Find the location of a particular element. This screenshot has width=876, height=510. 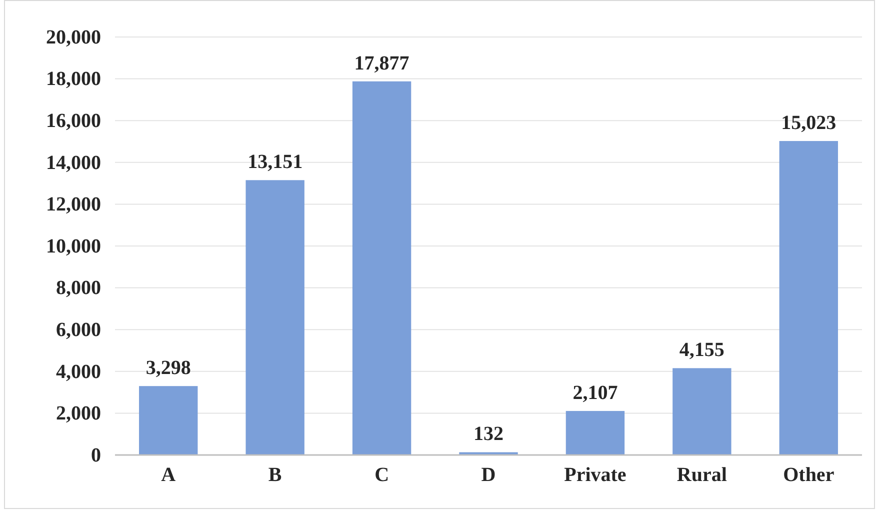

y-tick-label: 6,000 is located at coordinates (78, 330).